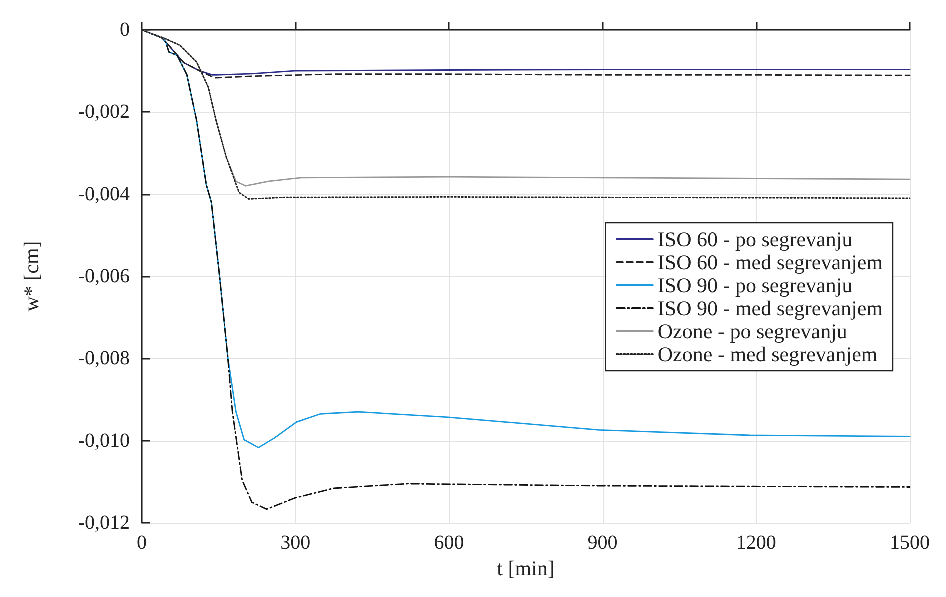 This screenshot has width=946, height=597. I want to click on legend-label: ISO 90 - med segrevanjem, so click(771, 308).